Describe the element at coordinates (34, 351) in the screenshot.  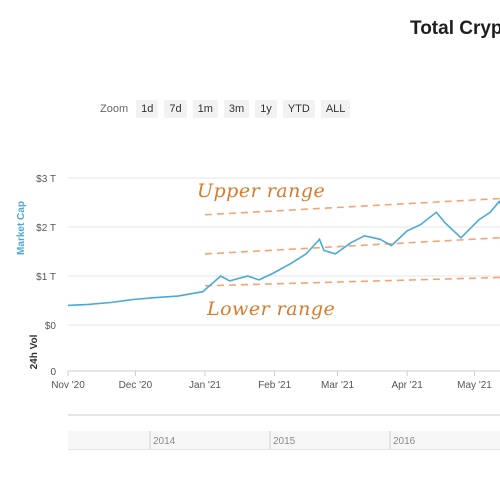
I see `secondary-y-axis-title: 24h Vol` at that location.